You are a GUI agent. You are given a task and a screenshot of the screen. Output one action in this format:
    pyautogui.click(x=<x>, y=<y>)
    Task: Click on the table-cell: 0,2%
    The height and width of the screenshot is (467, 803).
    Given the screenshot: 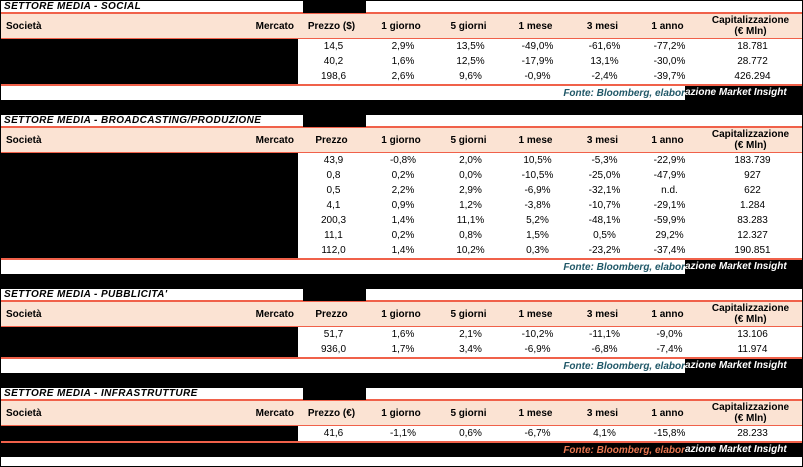 What is the action you would take?
    pyautogui.click(x=403, y=235)
    